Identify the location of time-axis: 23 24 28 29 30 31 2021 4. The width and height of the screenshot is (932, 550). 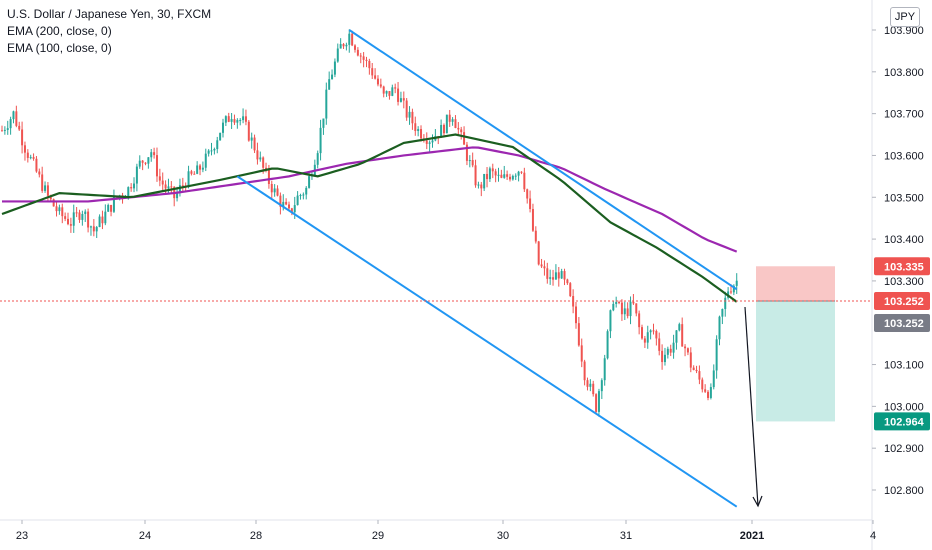
(446, 531).